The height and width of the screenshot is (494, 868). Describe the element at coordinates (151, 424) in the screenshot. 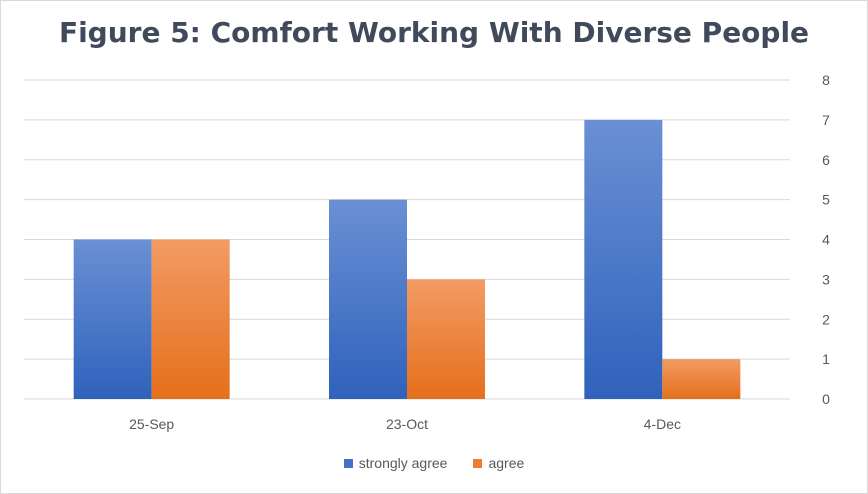

I see `x-tick-label: 25-Sep` at that location.